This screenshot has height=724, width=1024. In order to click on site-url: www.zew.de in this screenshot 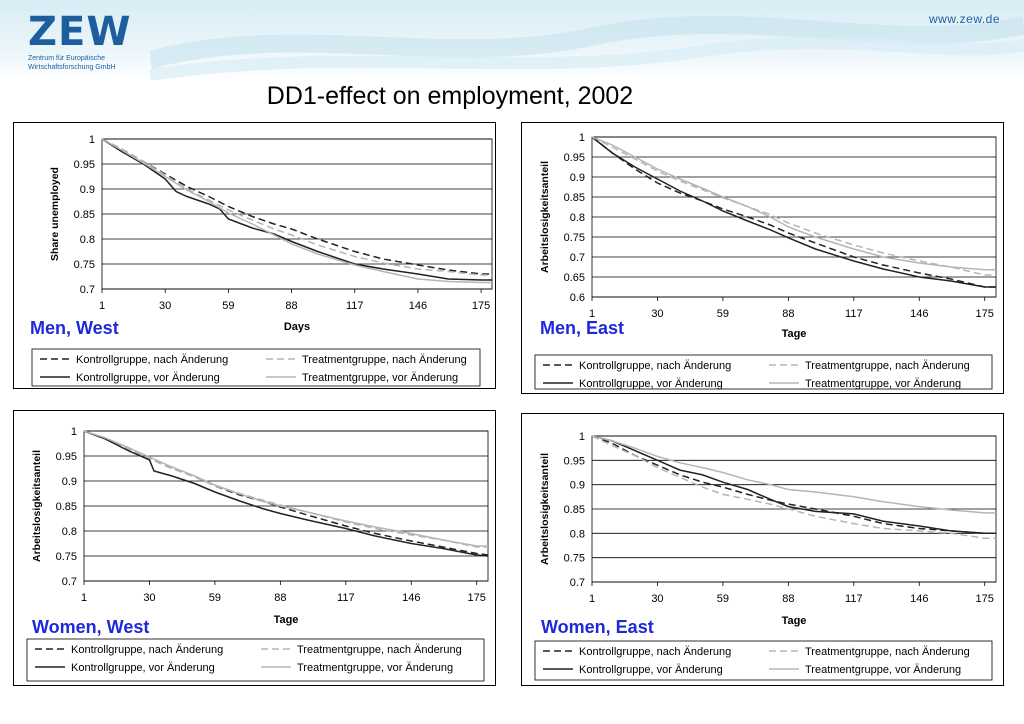, I will do `click(964, 19)`.